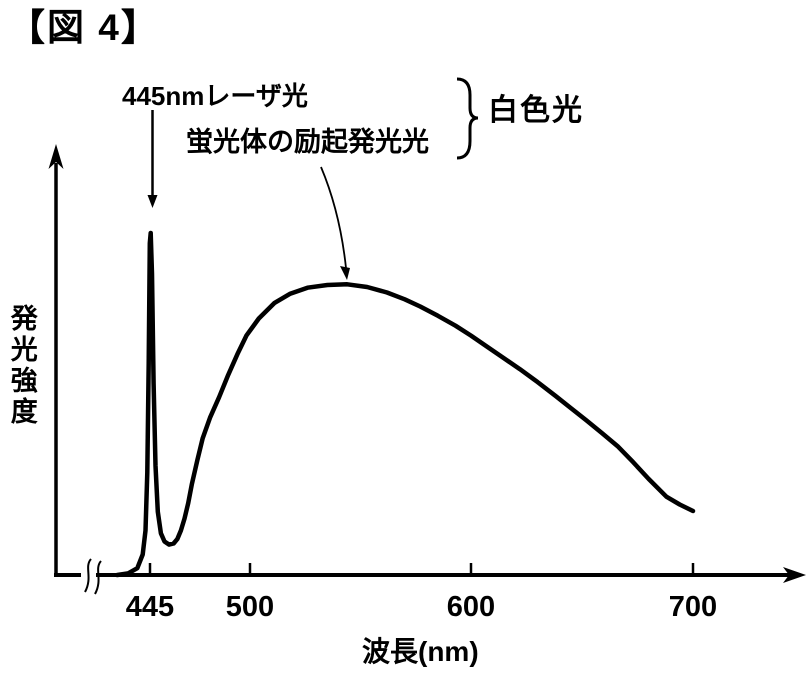  Describe the element at coordinates (307, 142) in the screenshot. I see `phosphor-emission-label: 蛍光体の励起発光光` at that location.